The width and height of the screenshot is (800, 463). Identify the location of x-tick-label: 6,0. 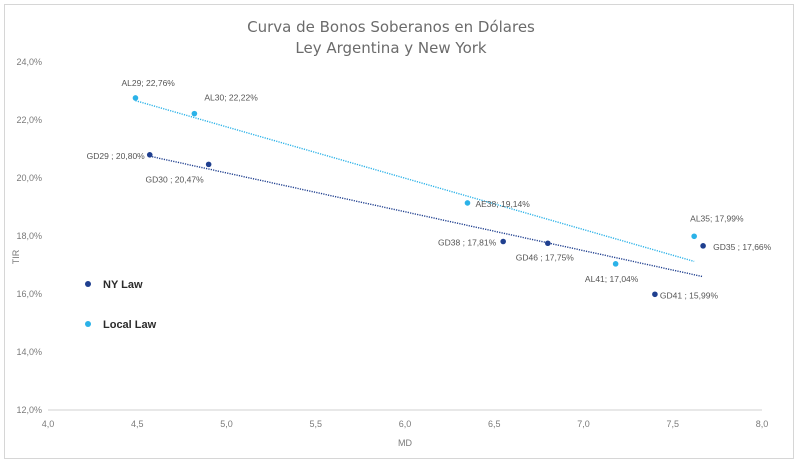
(405, 424).